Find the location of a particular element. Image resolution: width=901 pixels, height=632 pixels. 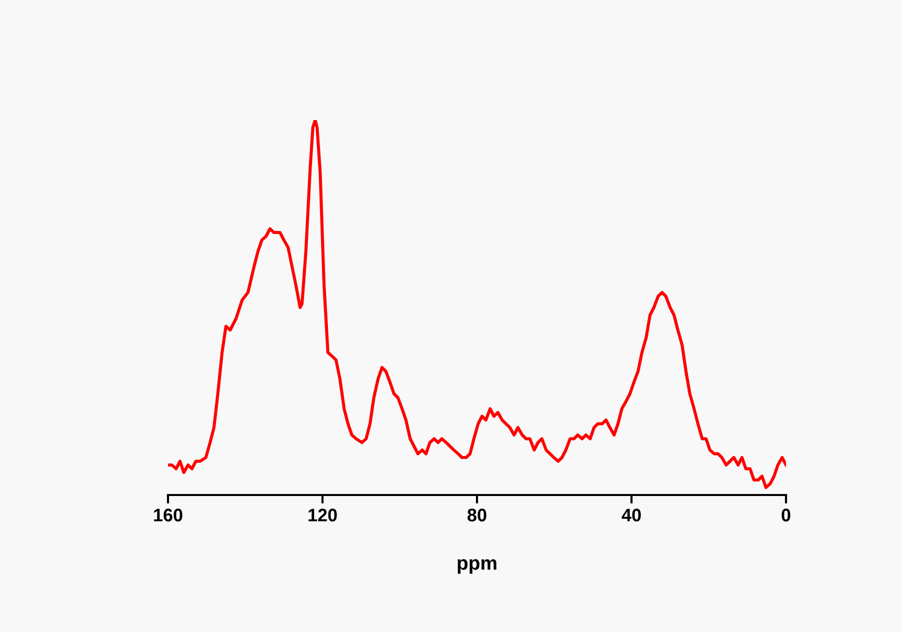

x-tick-label: 0 is located at coordinates (786, 515).